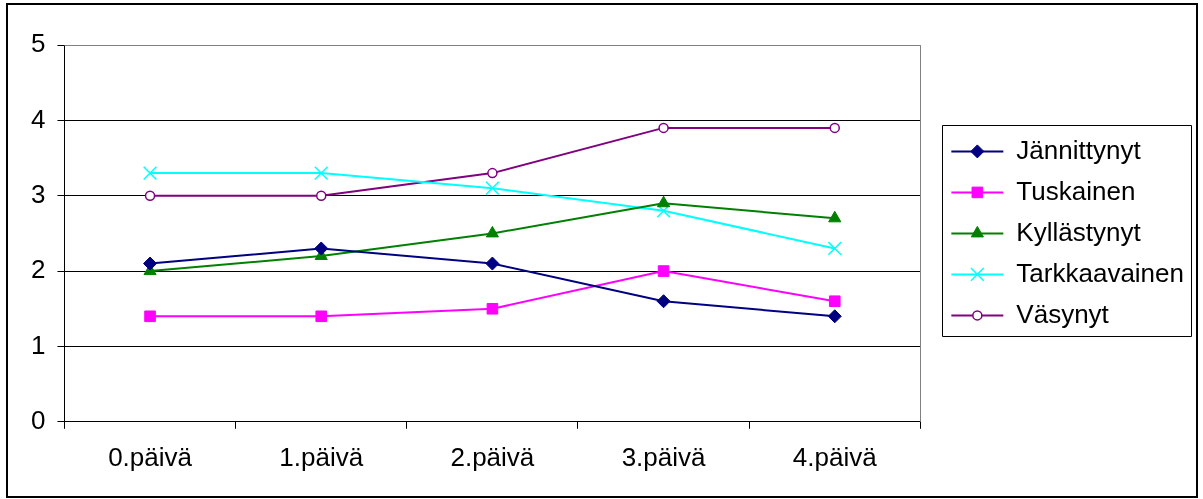 The height and width of the screenshot is (499, 1203). Describe the element at coordinates (150, 456) in the screenshot. I see `x-tick-label: 0.päivä` at that location.